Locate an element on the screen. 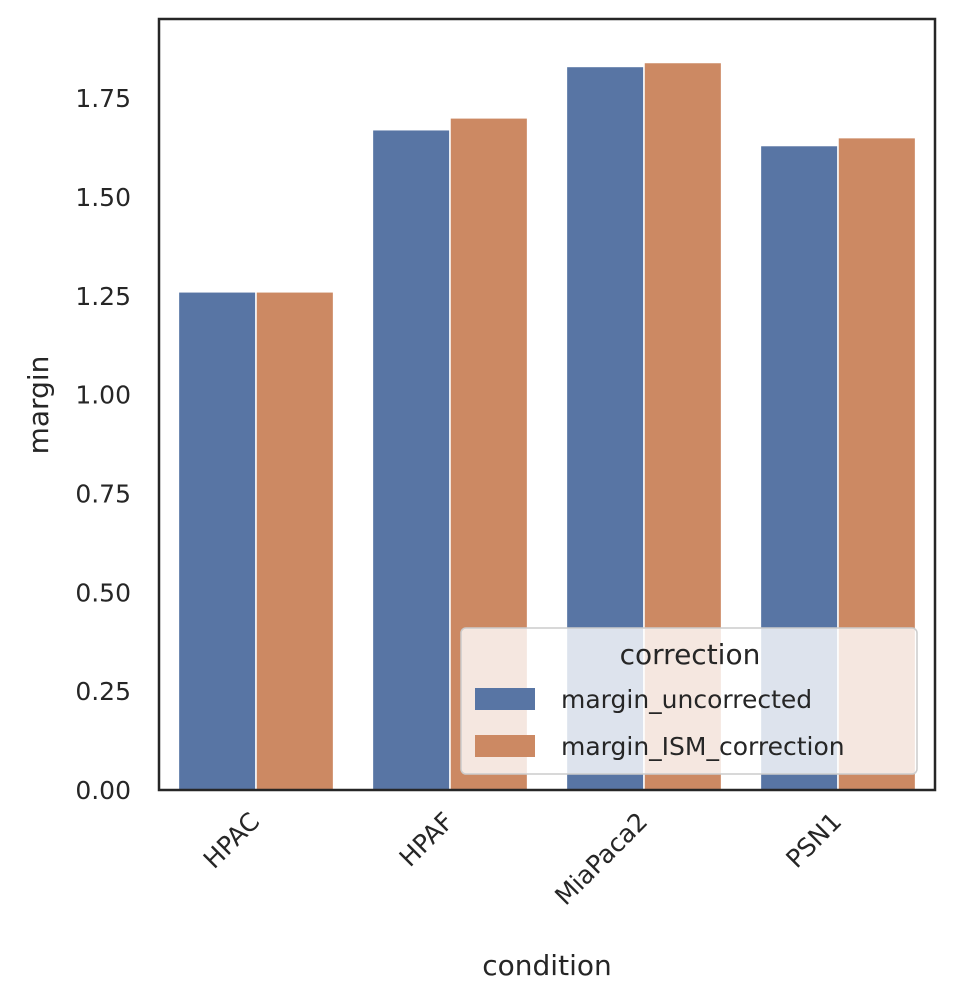  y-tick-label: 1.25 is located at coordinates (103, 296).